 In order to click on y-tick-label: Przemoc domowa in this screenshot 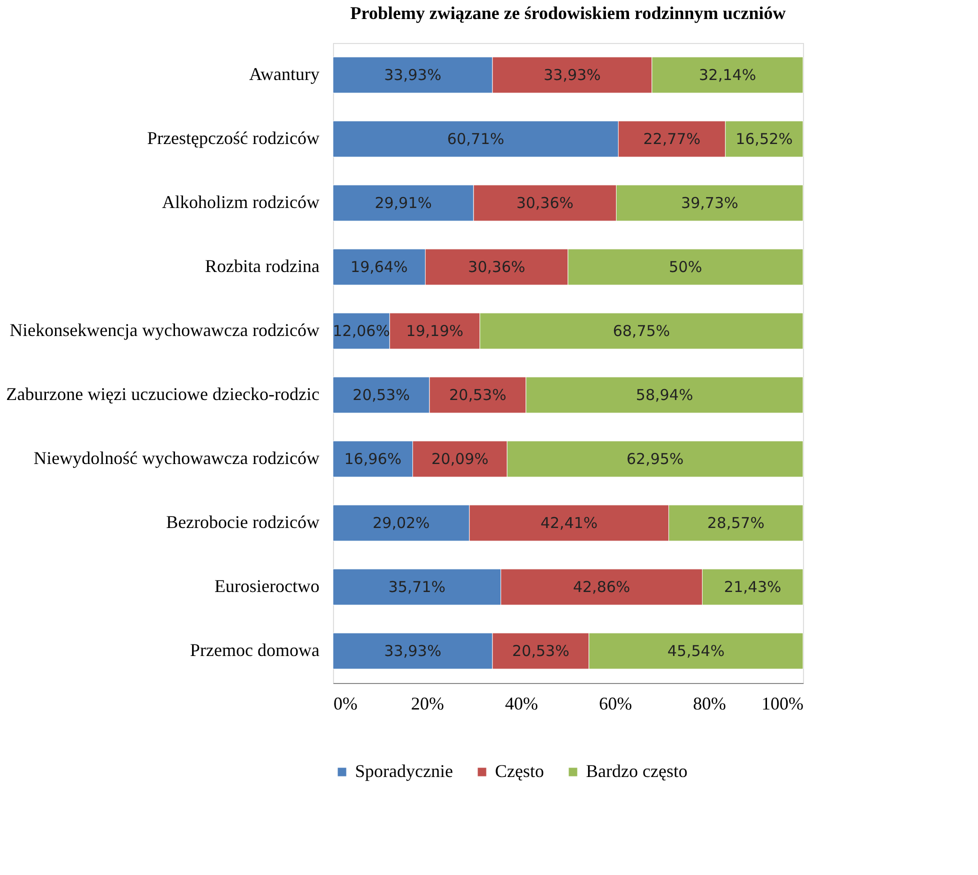, I will do `click(255, 650)`.